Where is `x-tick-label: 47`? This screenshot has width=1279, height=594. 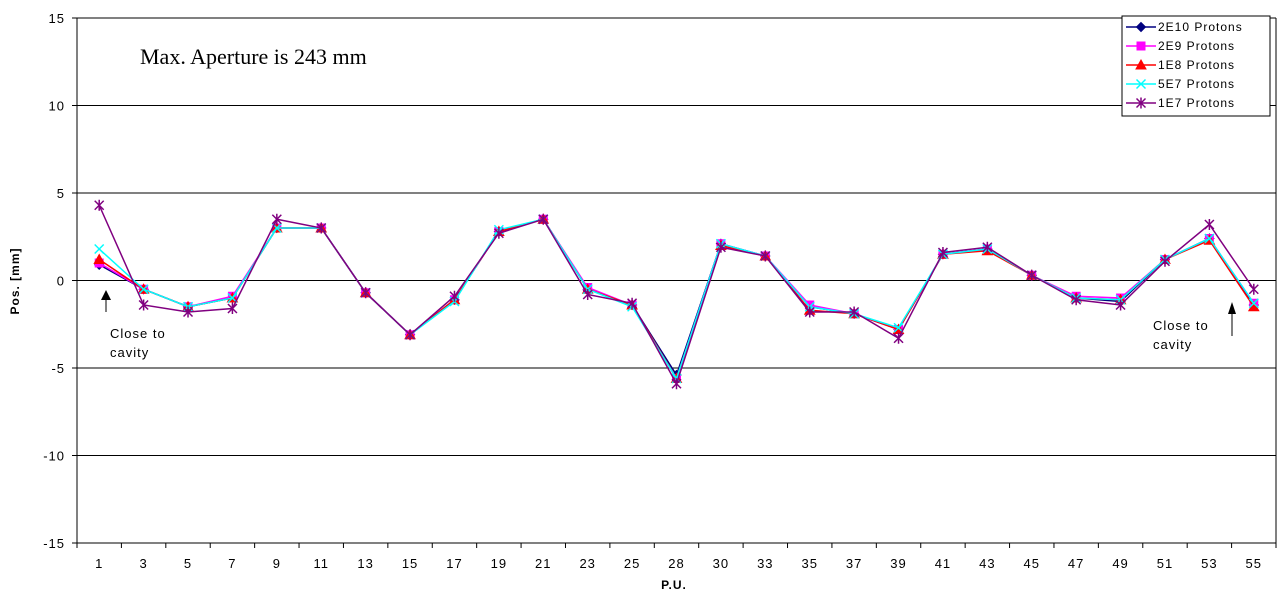
x-tick-label: 47 is located at coordinates (1076, 563).